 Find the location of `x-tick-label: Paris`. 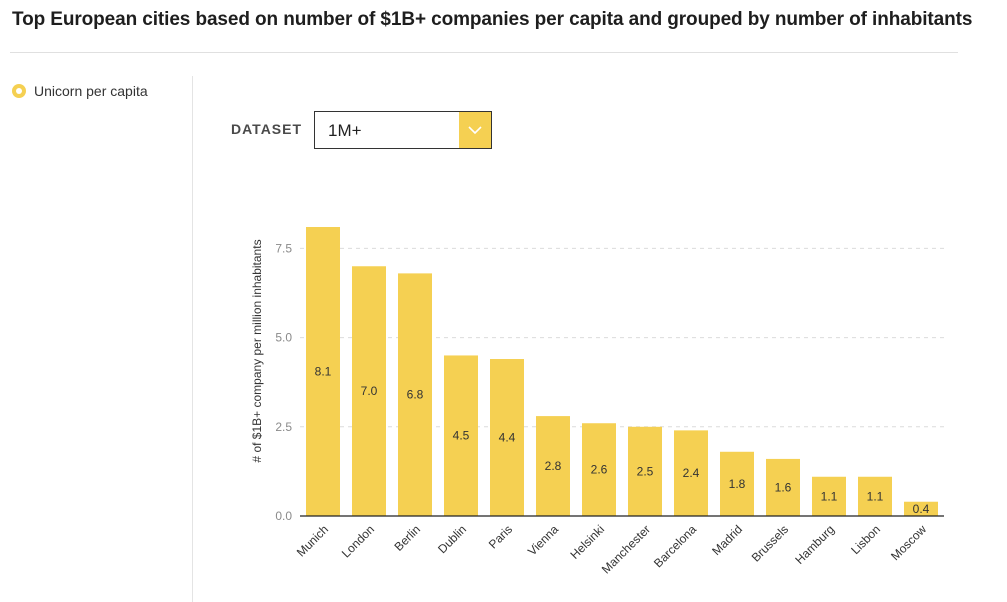

x-tick-label: Paris is located at coordinates (500, 536).